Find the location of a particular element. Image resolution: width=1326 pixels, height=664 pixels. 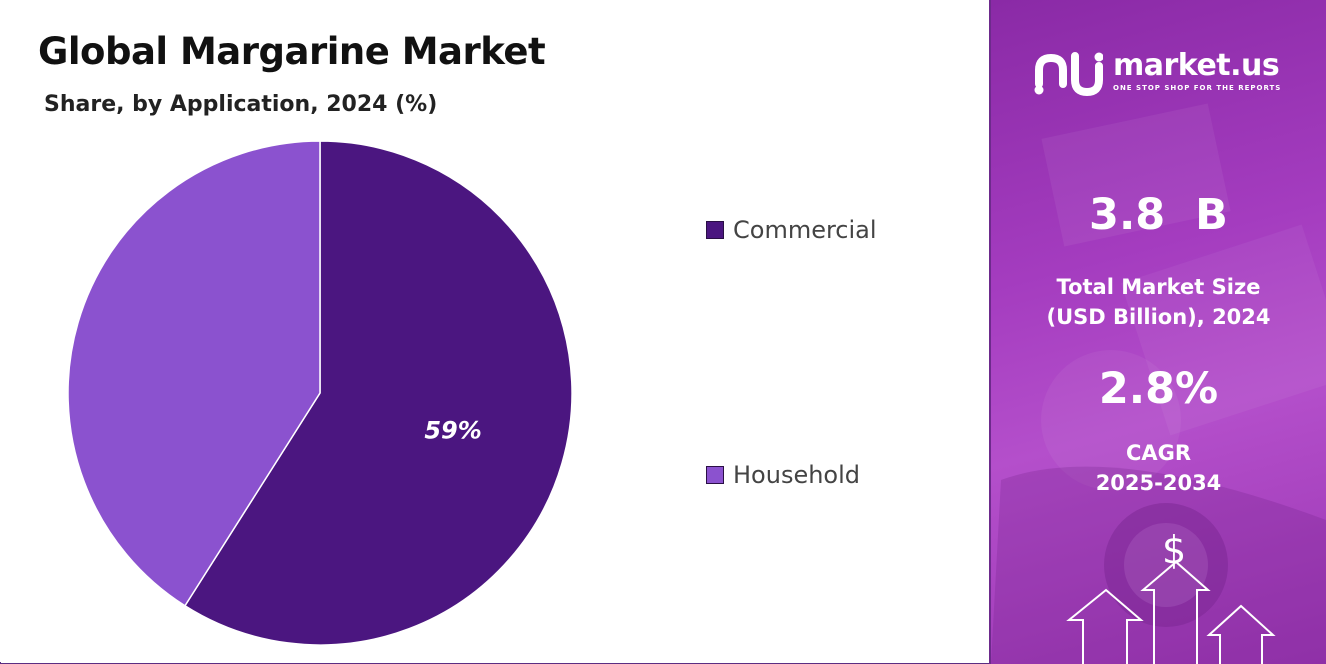

legend-item-household: Household is located at coordinates (783, 475).